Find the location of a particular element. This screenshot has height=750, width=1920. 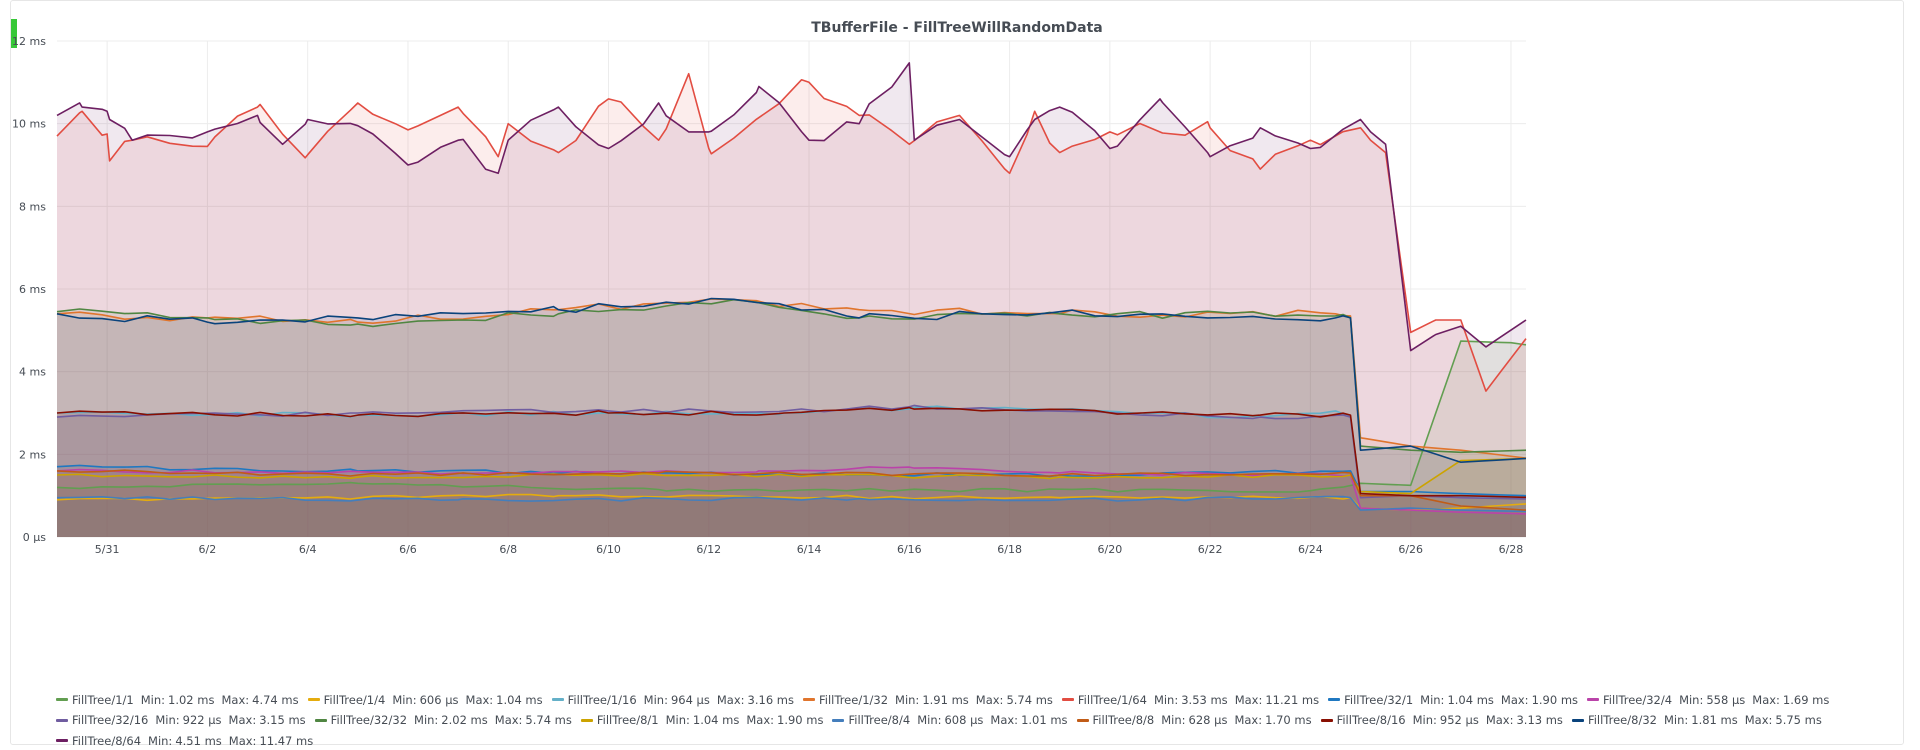

legend-series-name: FillTree/8/32 is located at coordinates (1622, 720).